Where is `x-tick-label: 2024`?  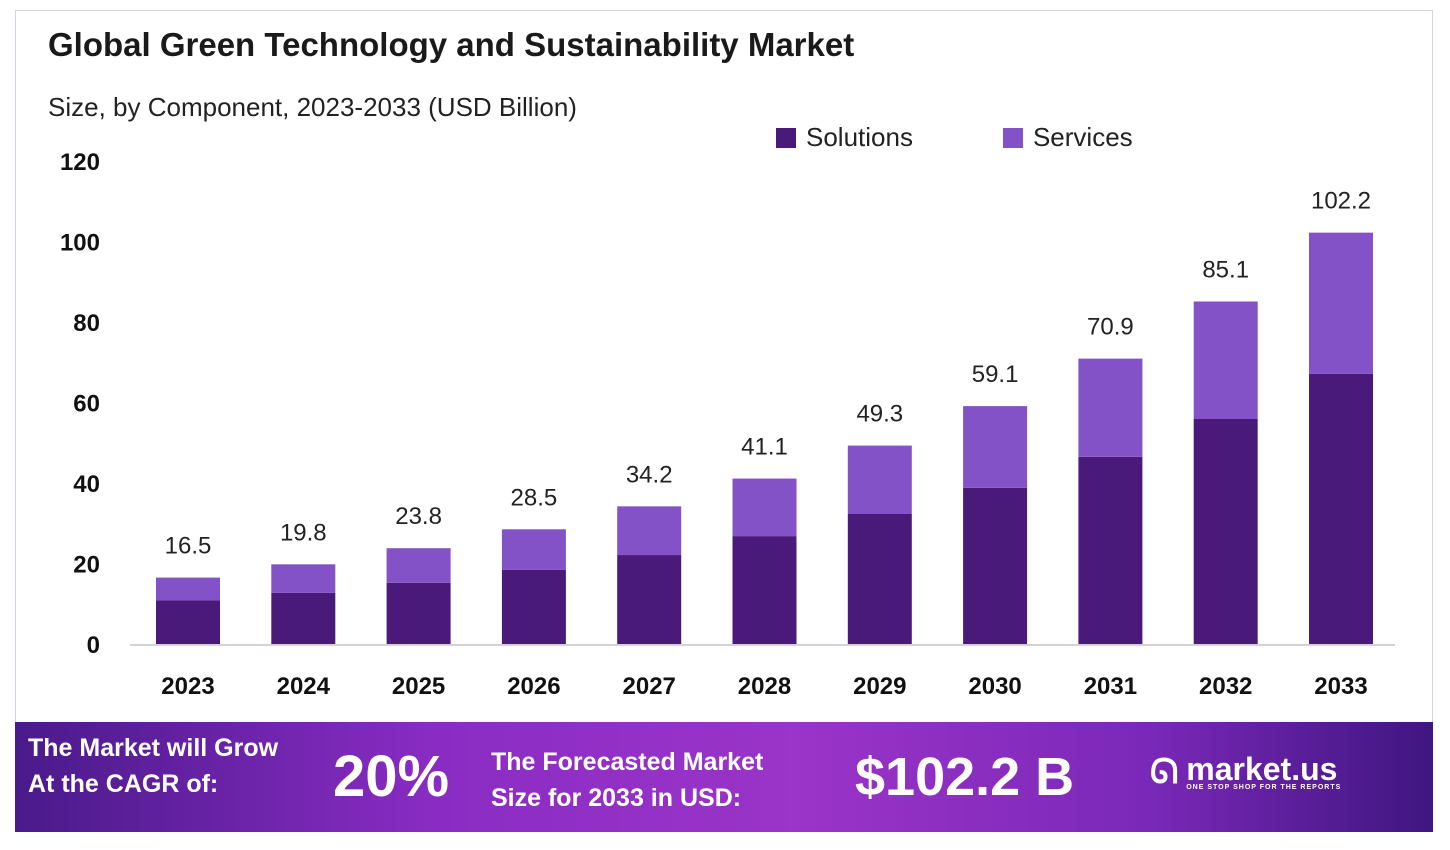
x-tick-label: 2024 is located at coordinates (304, 686).